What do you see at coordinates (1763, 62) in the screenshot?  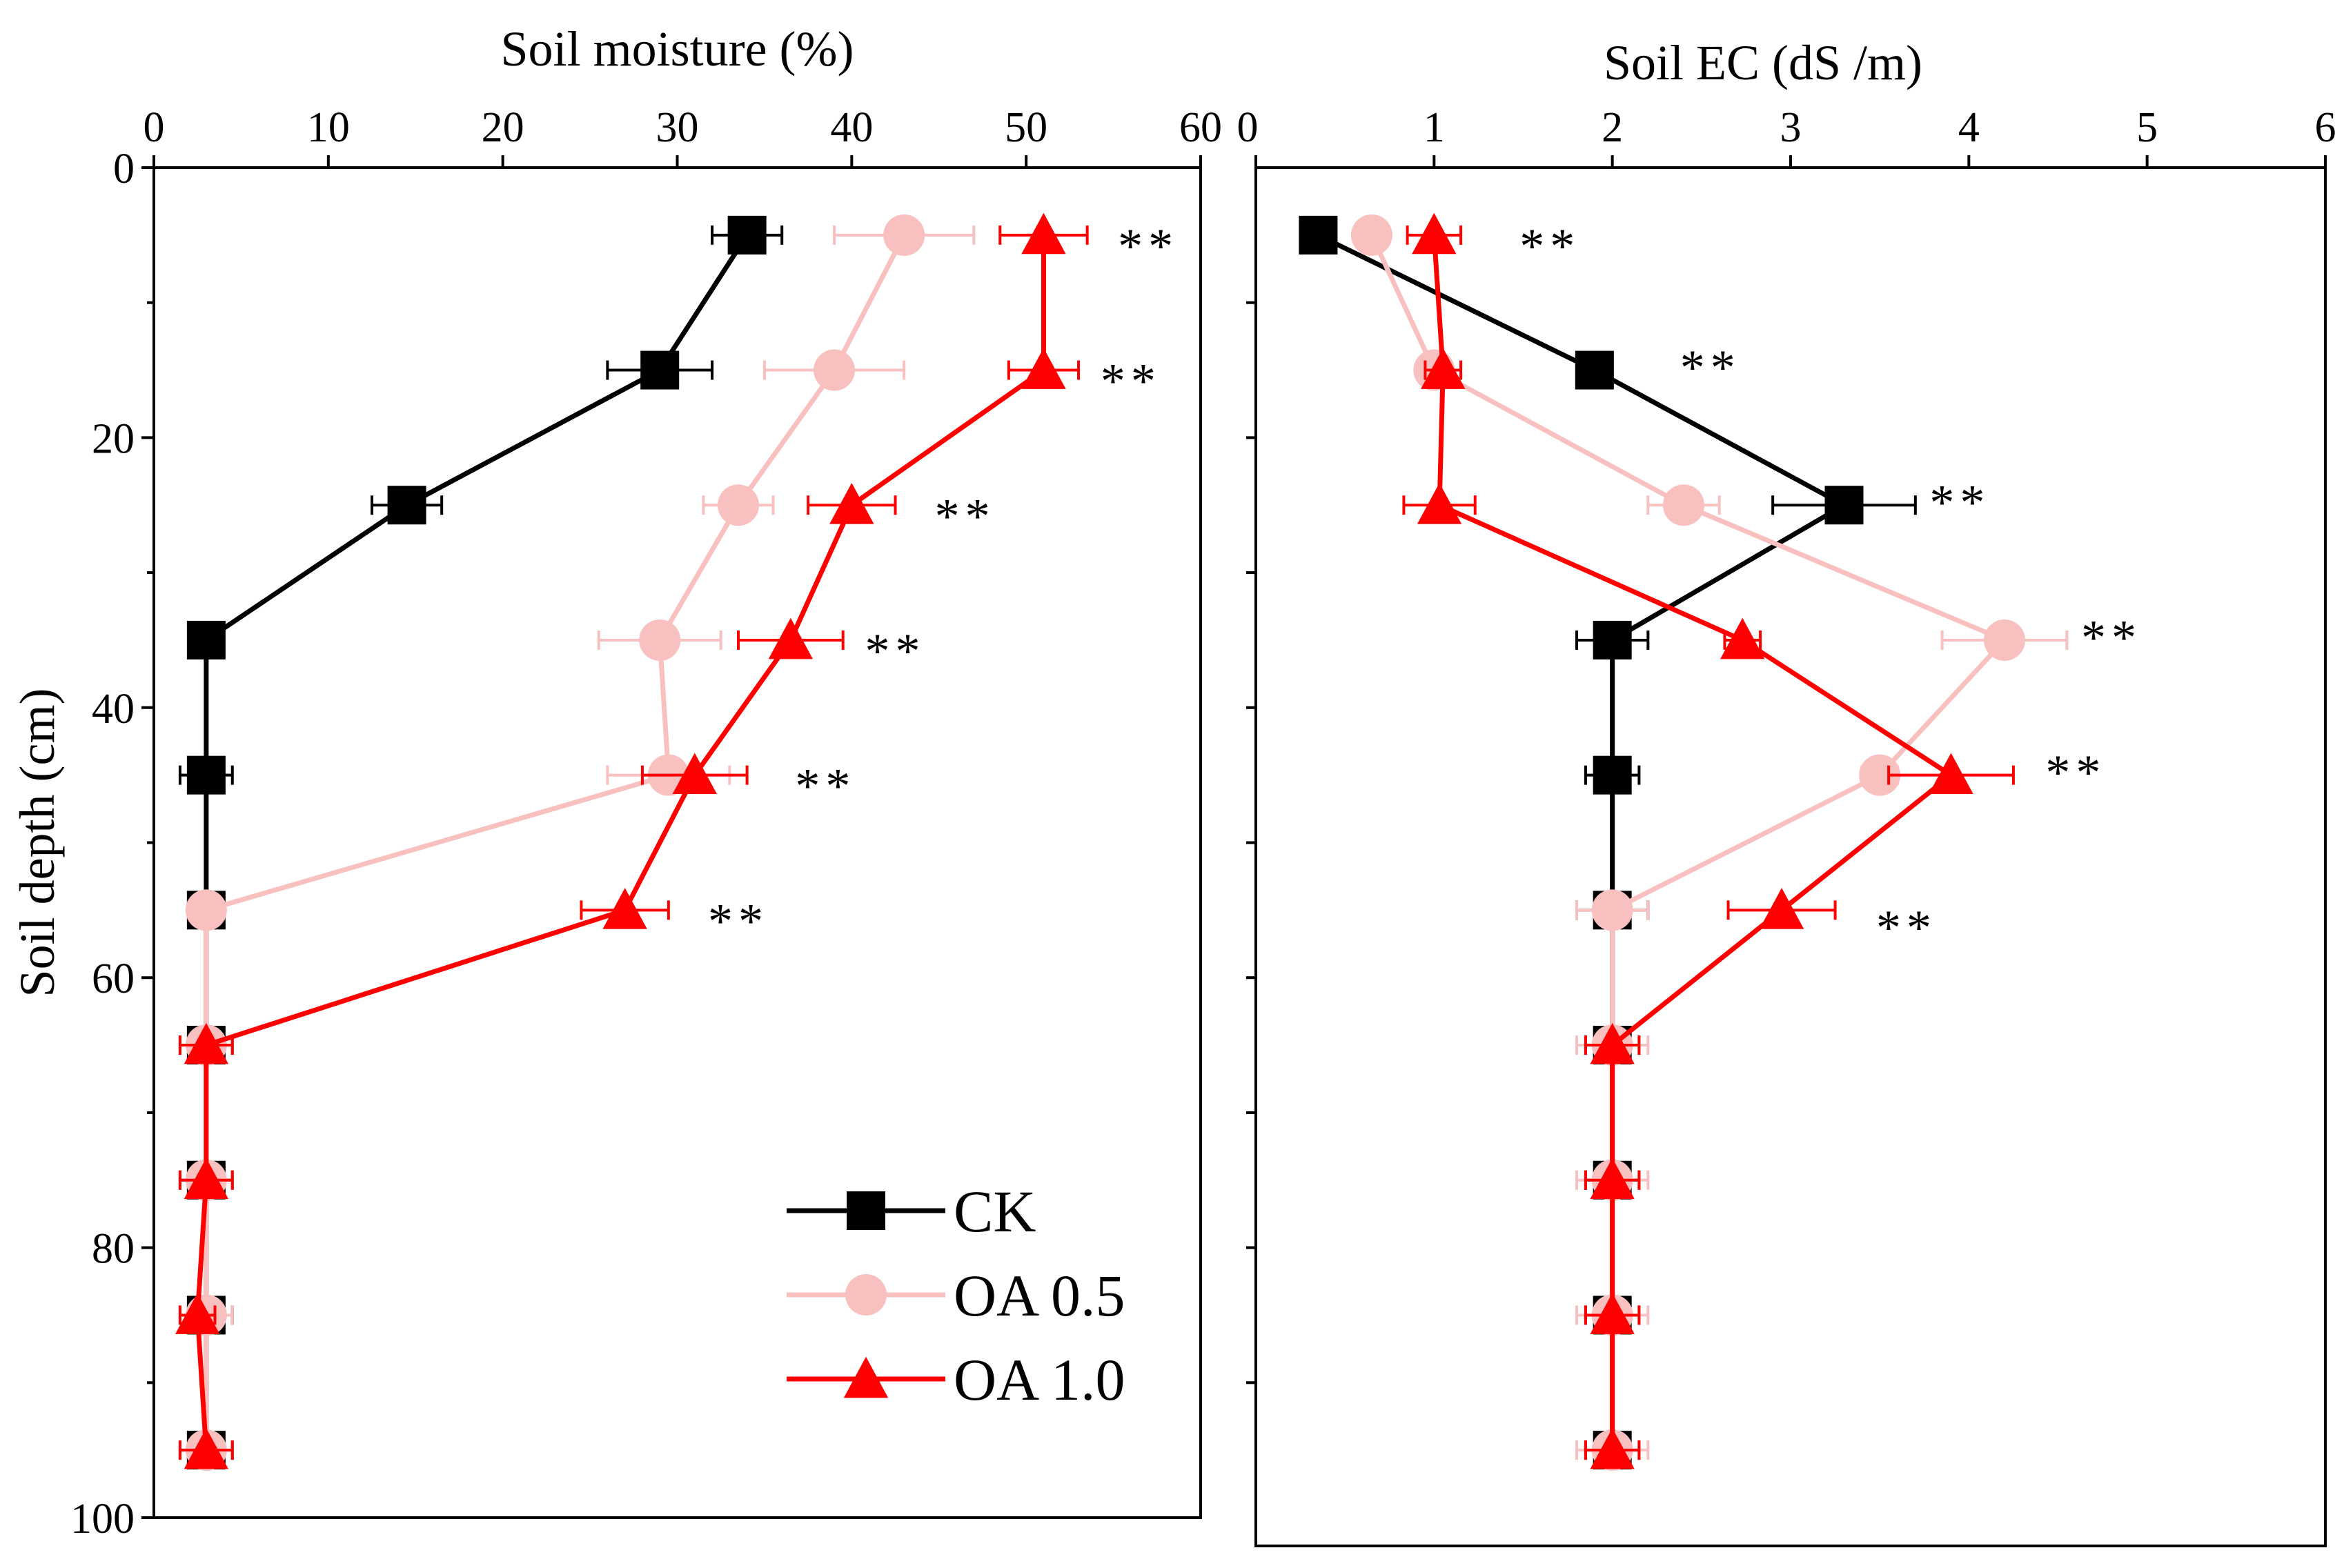 I see `x-axis-label: Soil EC (dS /m)` at bounding box center [1763, 62].